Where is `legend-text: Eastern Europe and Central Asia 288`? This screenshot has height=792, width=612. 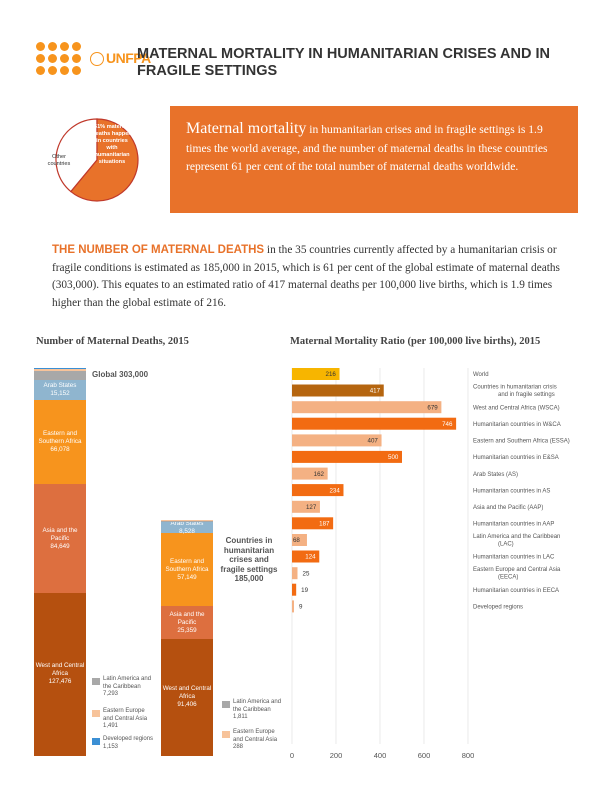
legend-text: Eastern Europe and Central Asia 288 is located at coordinates (255, 739).